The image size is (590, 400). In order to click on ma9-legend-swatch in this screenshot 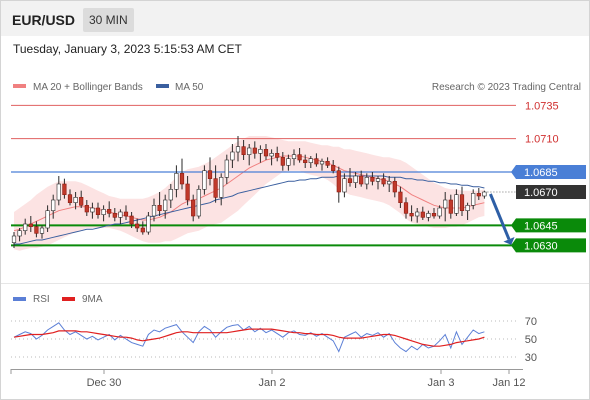, I will do `click(68, 299)`.